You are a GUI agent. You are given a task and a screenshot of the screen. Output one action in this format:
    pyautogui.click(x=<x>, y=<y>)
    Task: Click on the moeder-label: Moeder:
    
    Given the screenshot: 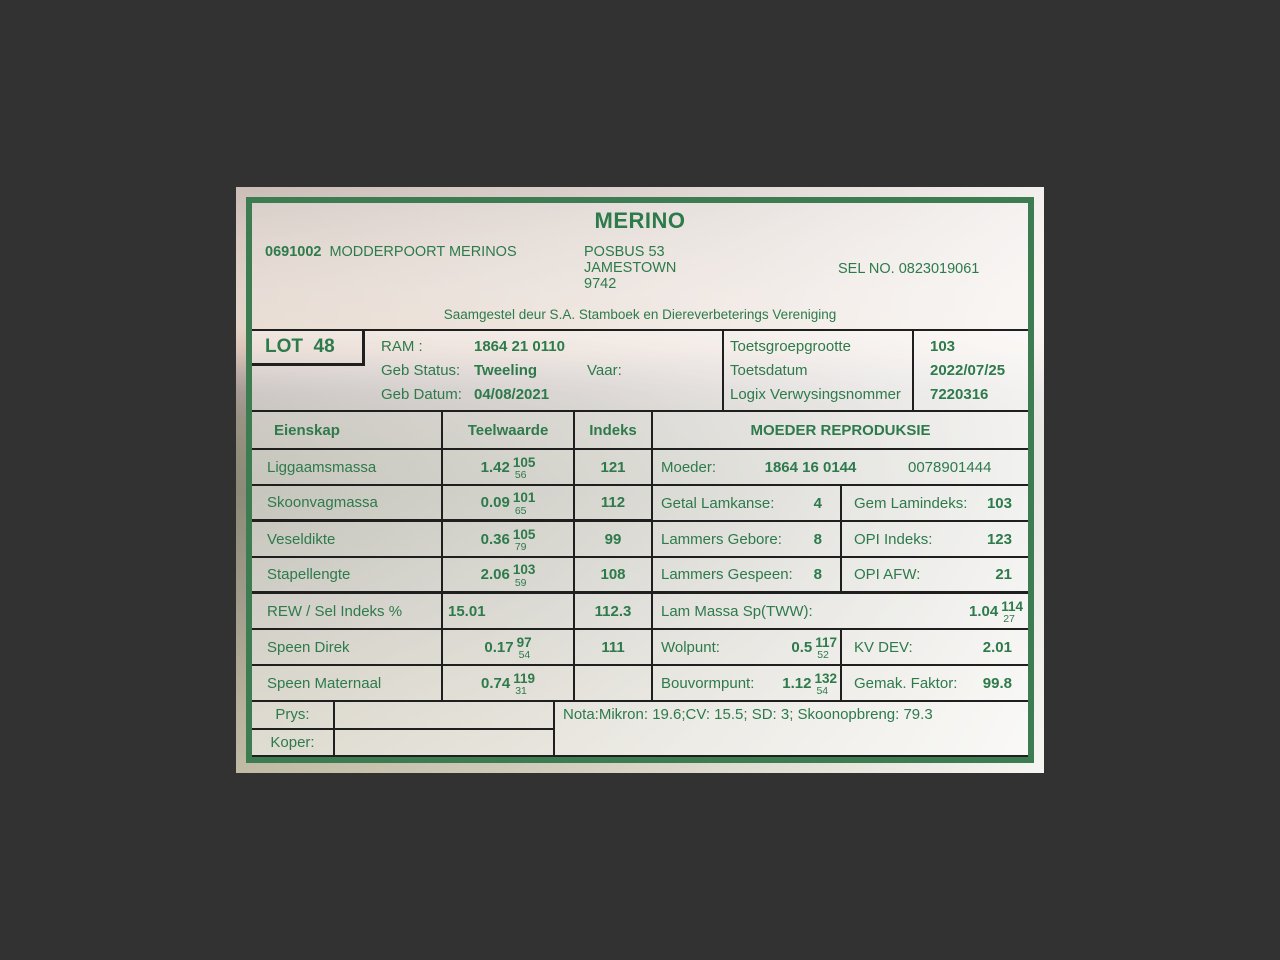 What is the action you would take?
    pyautogui.click(x=689, y=467)
    